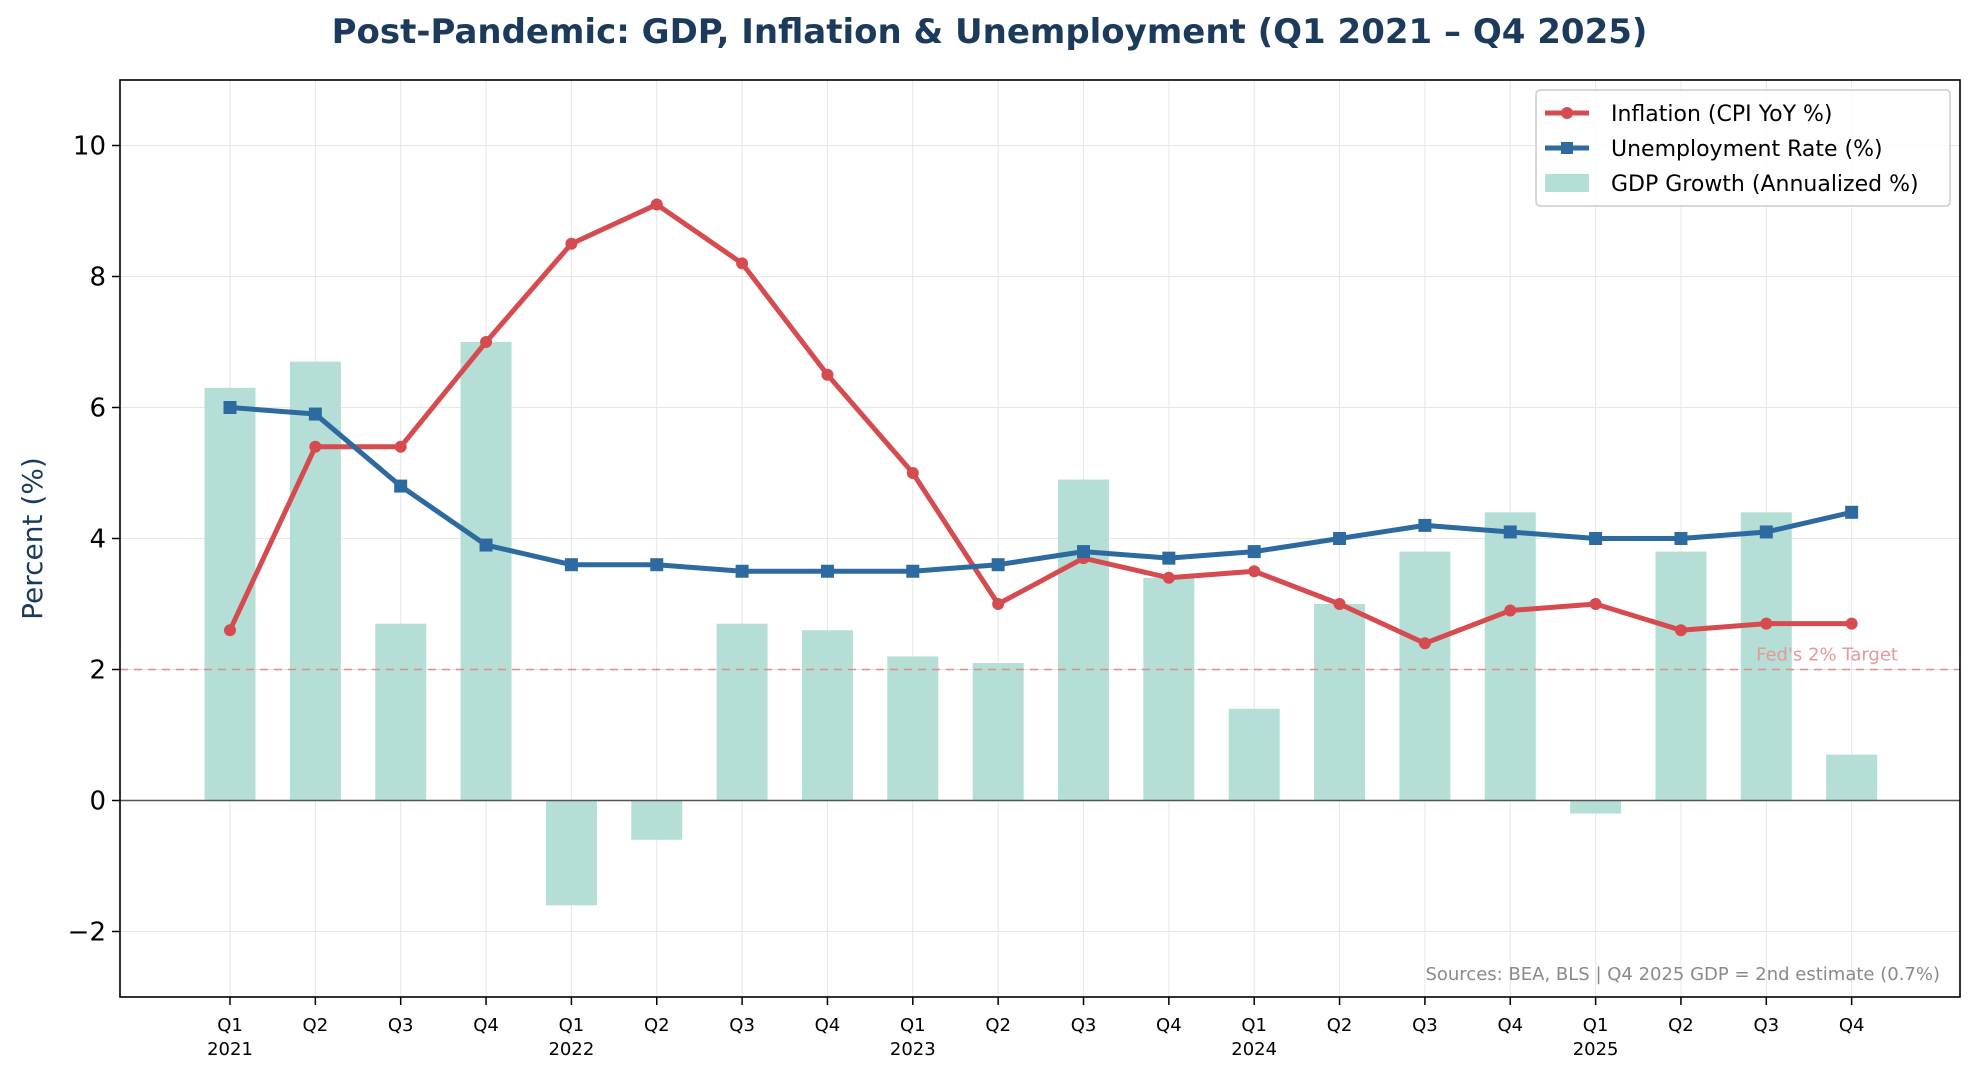  I want to click on inflation-point-q3-2021, so click(400, 446).